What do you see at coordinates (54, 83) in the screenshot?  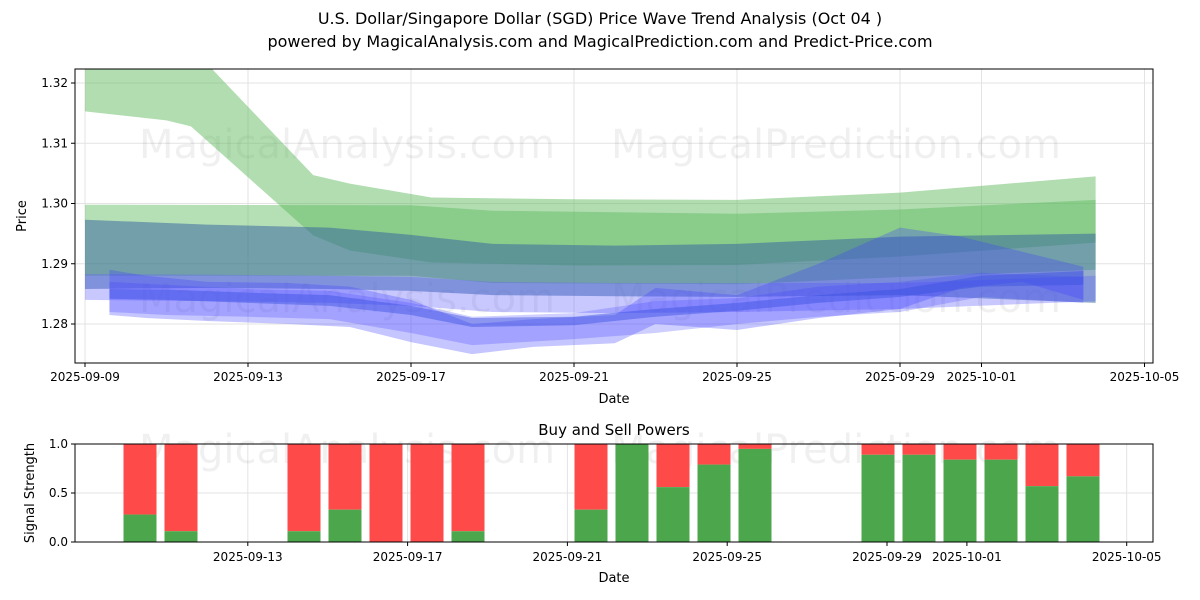 I see `y-tick-label: 1.32` at bounding box center [54, 83].